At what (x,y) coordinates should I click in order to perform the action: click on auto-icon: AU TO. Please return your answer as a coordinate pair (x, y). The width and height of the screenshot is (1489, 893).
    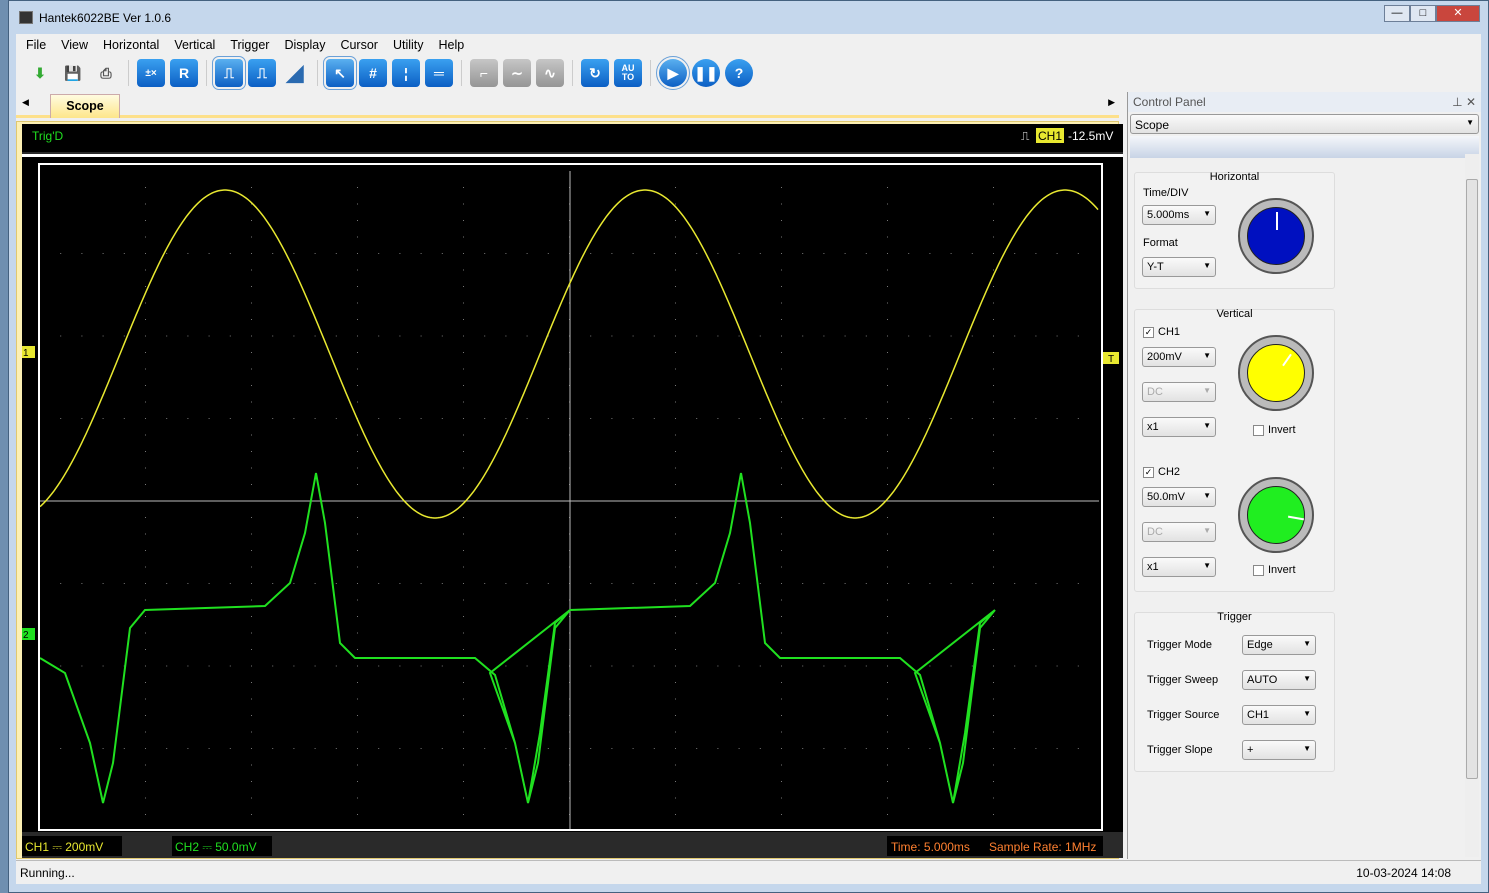
    Looking at the image, I should click on (628, 73).